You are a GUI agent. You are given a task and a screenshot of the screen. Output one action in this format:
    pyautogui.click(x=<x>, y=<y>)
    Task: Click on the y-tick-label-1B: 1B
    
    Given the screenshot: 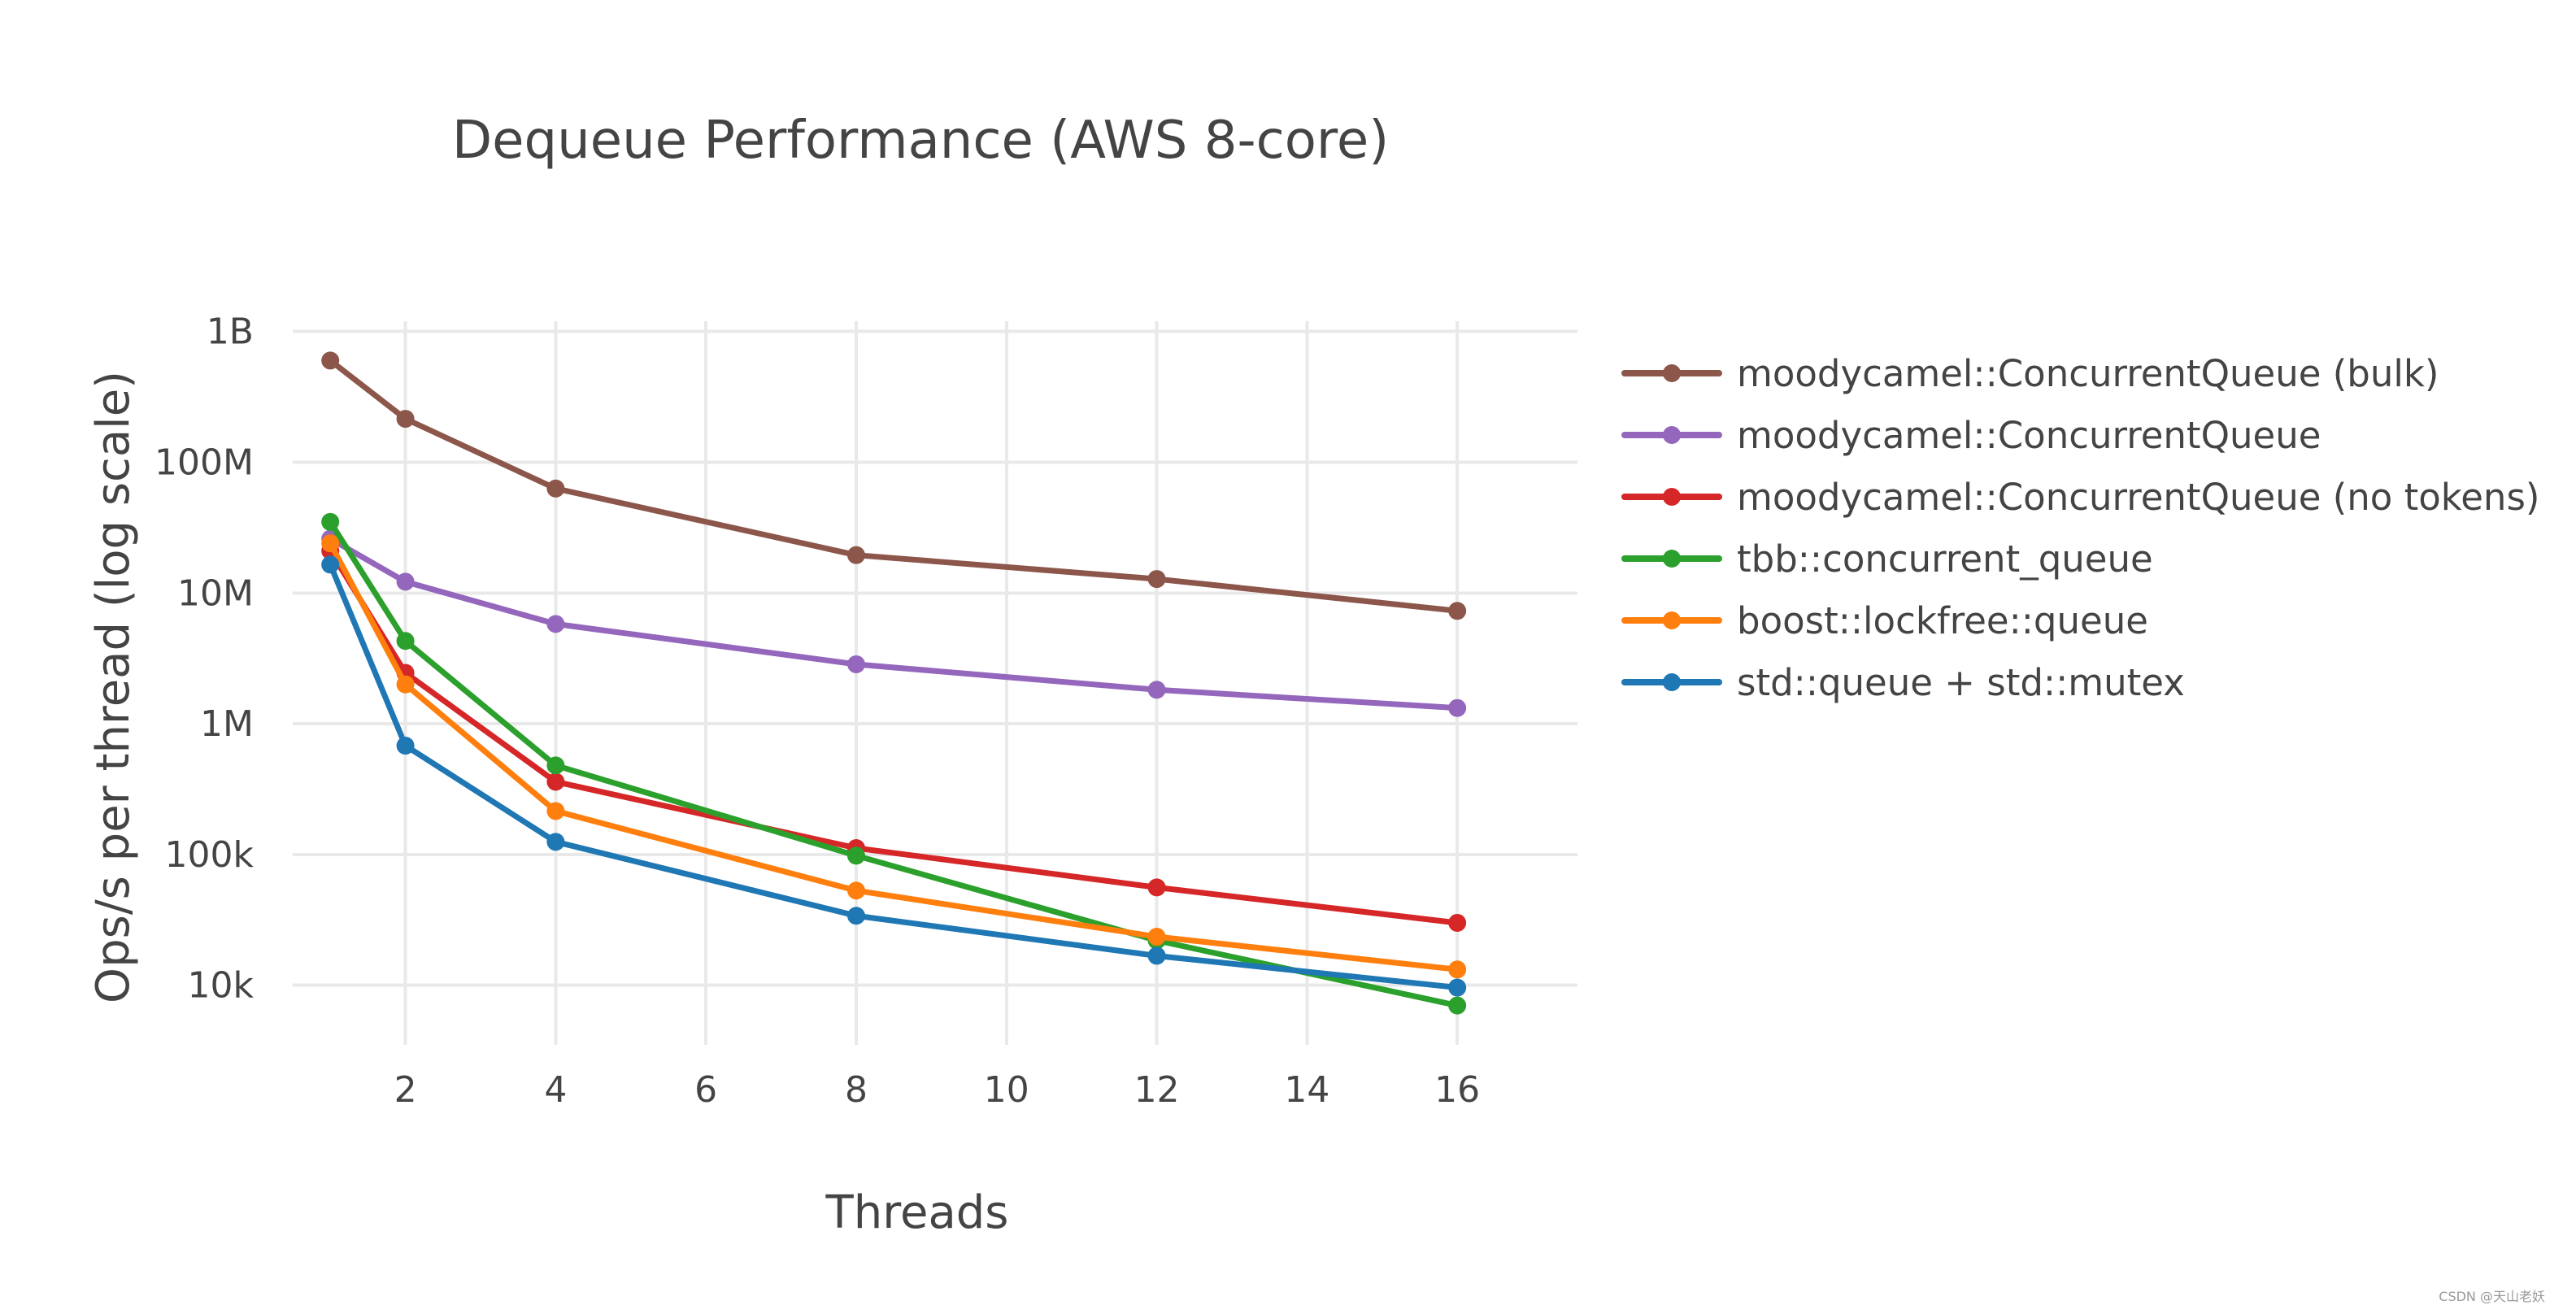 What is the action you would take?
    pyautogui.click(x=231, y=332)
    